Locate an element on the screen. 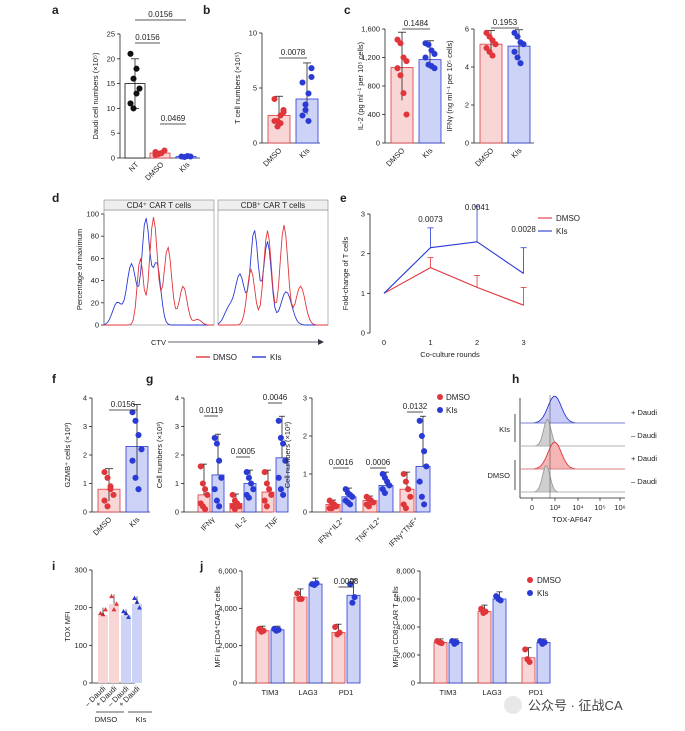 The width and height of the screenshot is (685, 731). panel-d-histogram-kis is located at coordinates (272, 278).